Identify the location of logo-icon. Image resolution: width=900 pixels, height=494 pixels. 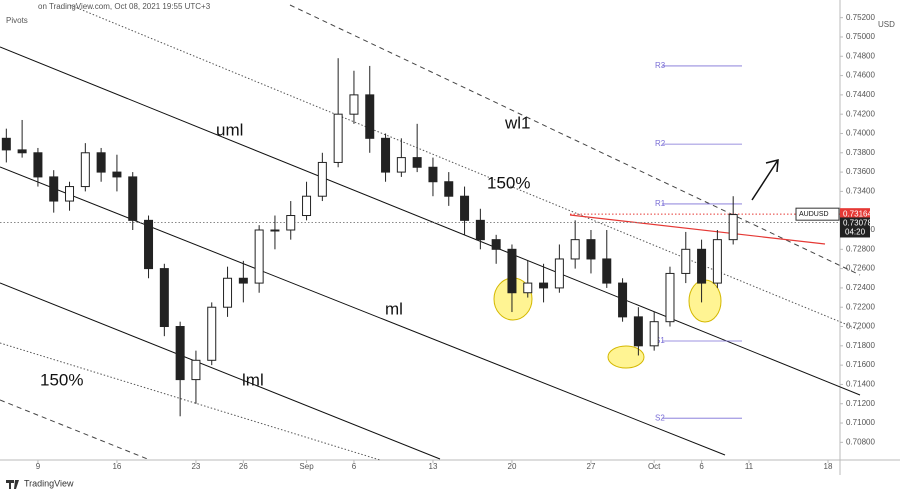
(12, 484).